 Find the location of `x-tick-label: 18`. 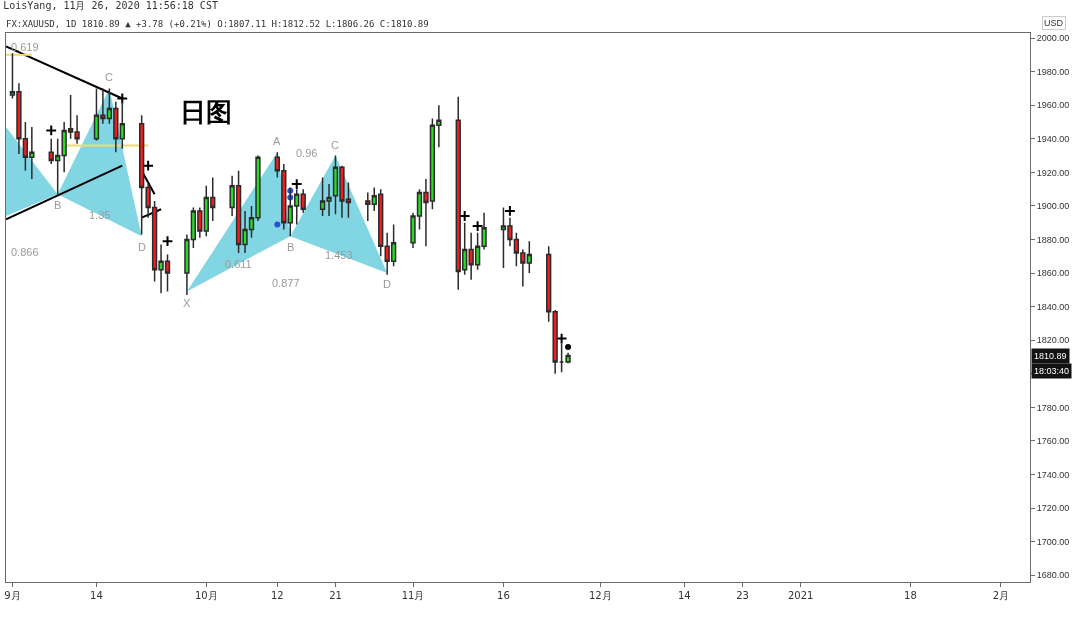

x-tick-label: 18 is located at coordinates (910, 595).